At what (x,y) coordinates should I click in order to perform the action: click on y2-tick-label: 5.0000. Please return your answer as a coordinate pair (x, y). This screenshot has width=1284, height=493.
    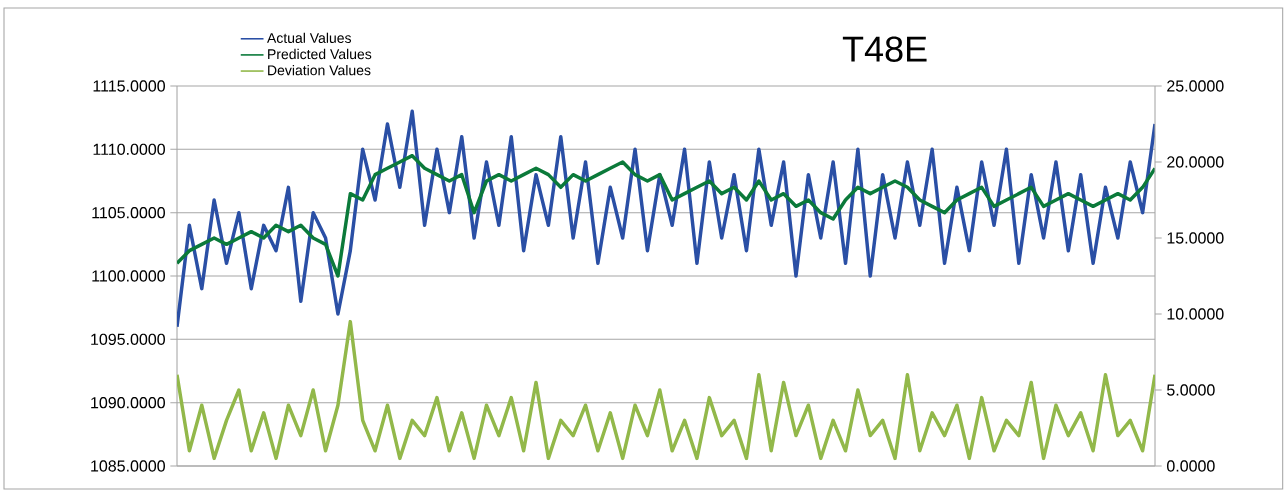
    Looking at the image, I should click on (1191, 390).